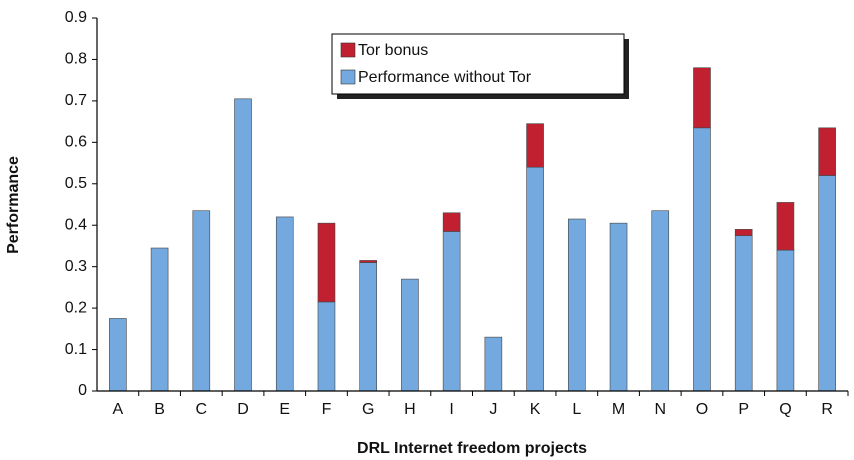  I want to click on legend-label: Tor bonus, so click(393, 50).